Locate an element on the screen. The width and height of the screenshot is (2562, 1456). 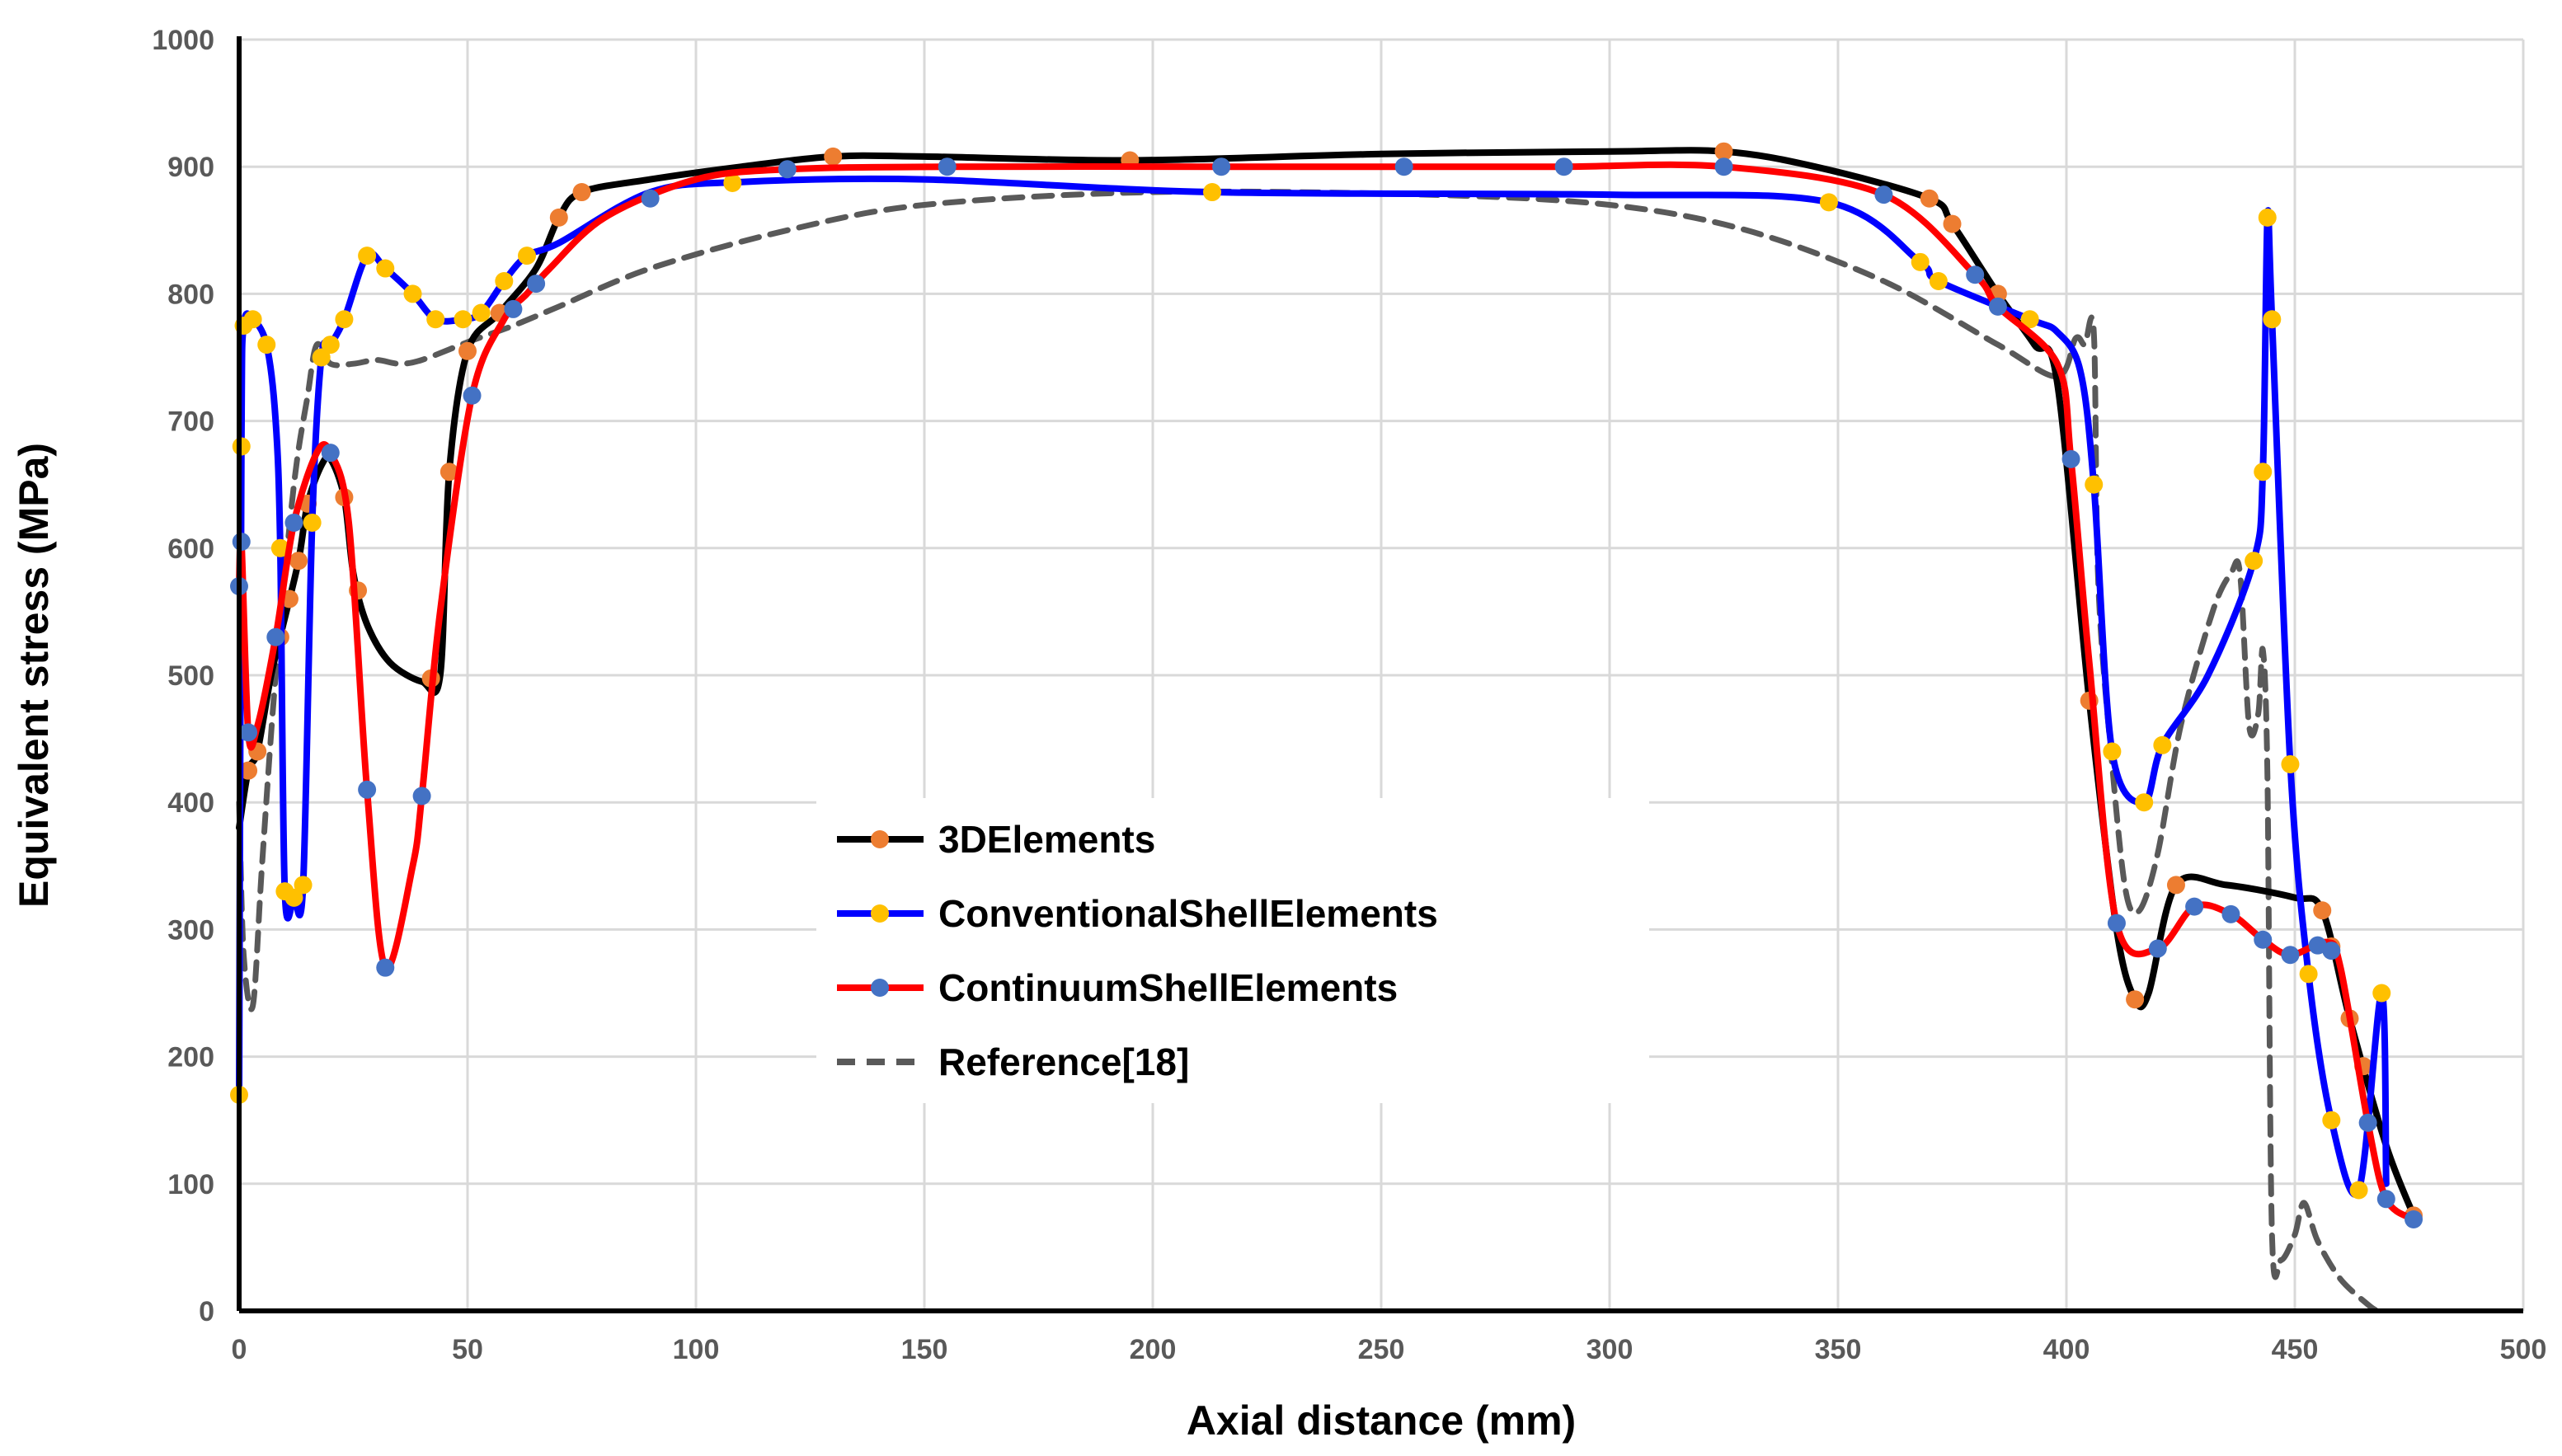
y-axis-title: Equivalent stress (MPa) is located at coordinates (34, 675).